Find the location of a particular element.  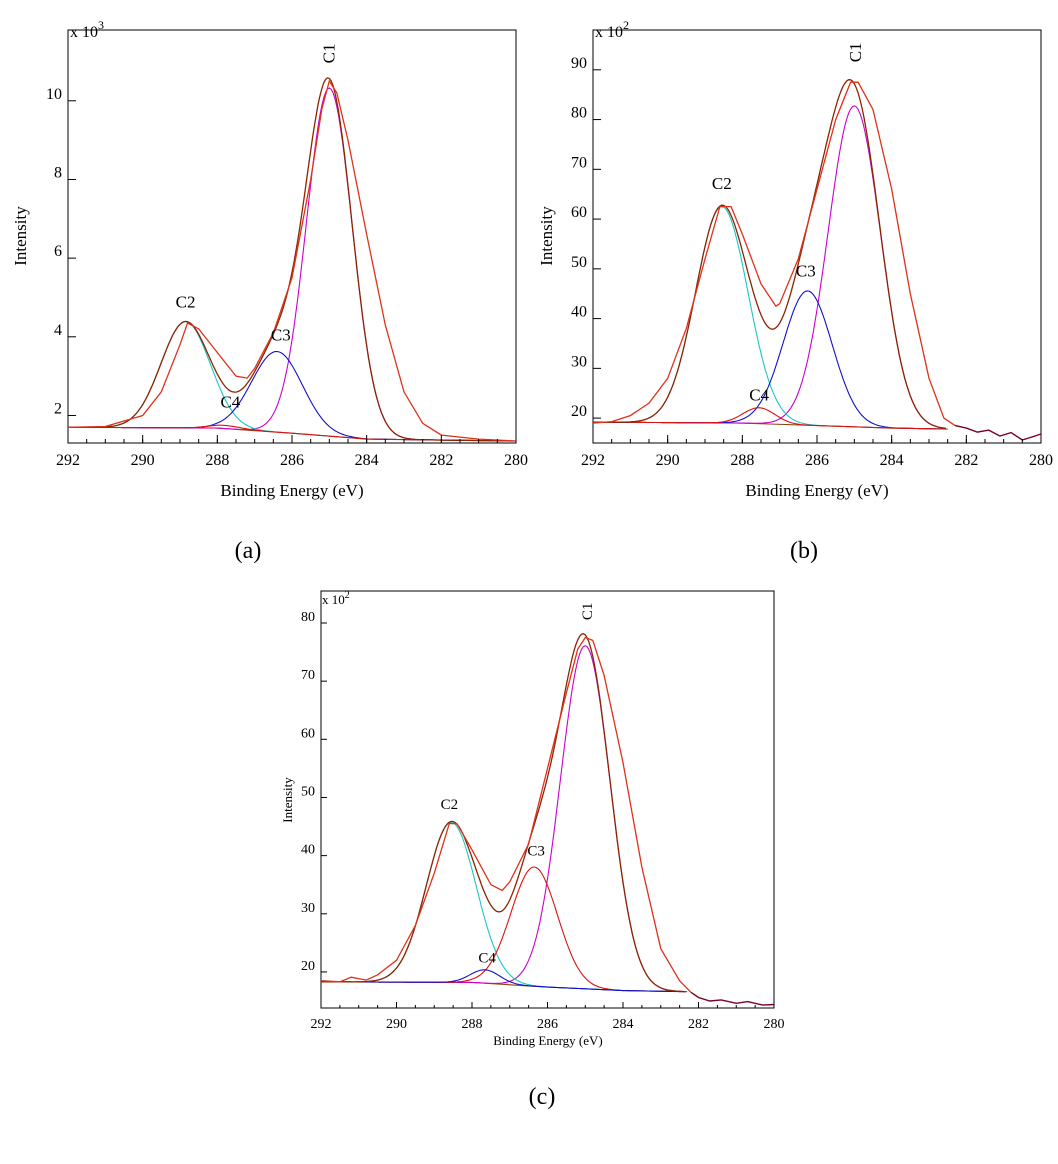

multiplier-label: x 103 is located at coordinates (87, 29).